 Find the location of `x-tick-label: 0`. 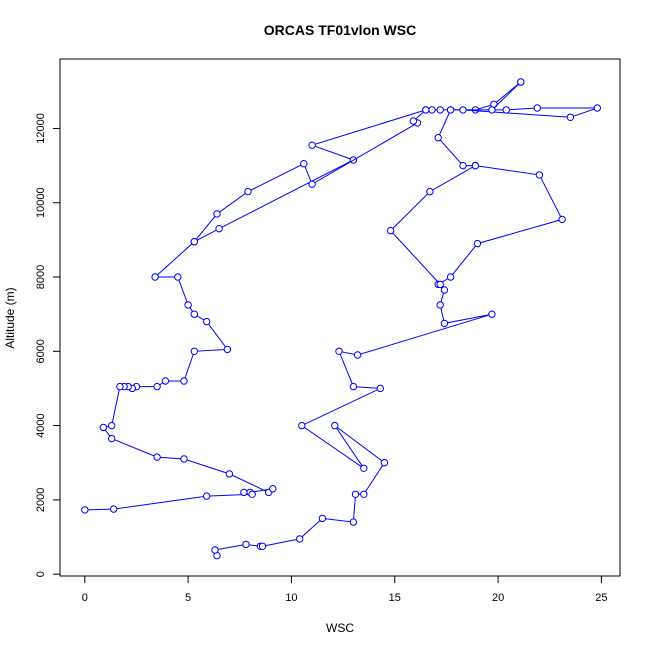

x-tick-label: 0 is located at coordinates (85, 598).